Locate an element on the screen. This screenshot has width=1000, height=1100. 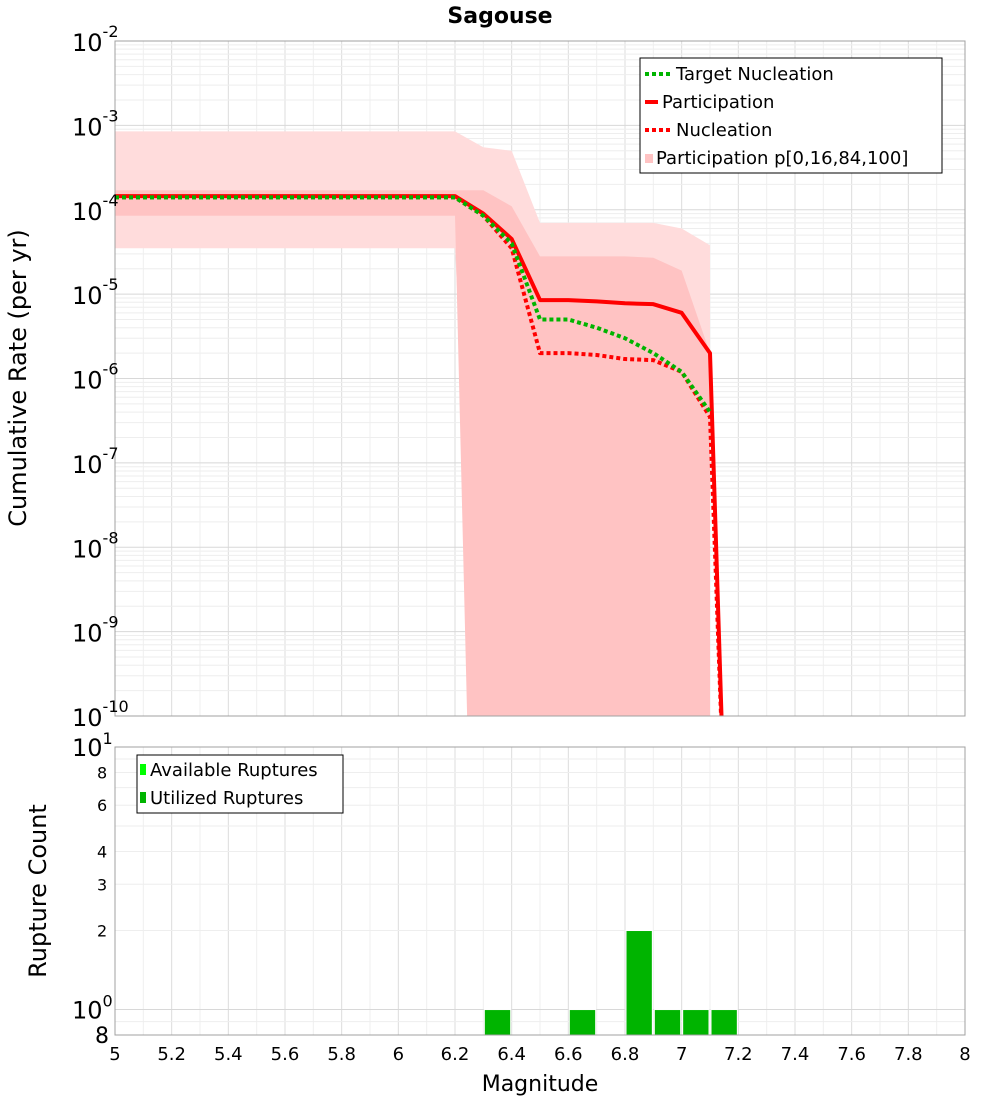
legend-label: Utilized Ruptures is located at coordinates (226, 798).